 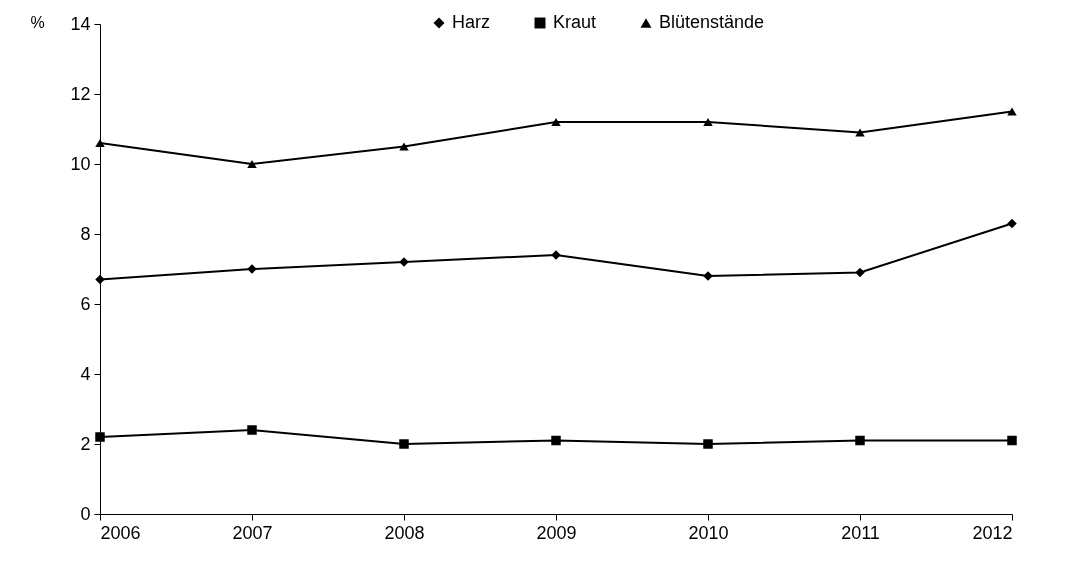 What do you see at coordinates (80, 23) in the screenshot?
I see `y-tick-label: 14` at bounding box center [80, 23].